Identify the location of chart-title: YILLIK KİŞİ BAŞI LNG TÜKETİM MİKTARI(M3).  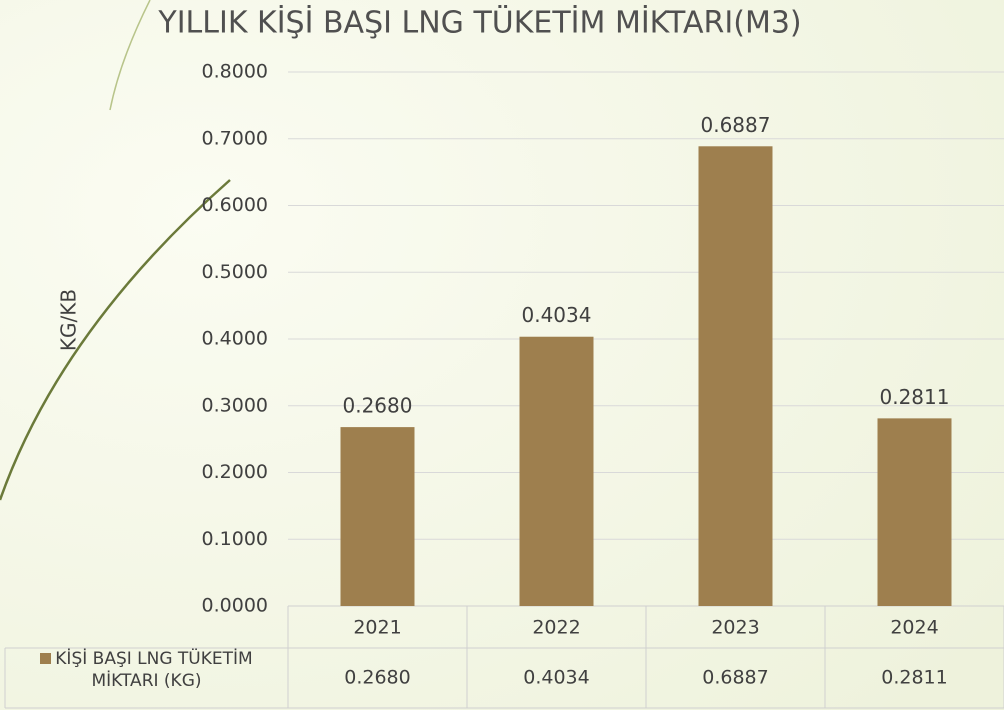
(479, 23).